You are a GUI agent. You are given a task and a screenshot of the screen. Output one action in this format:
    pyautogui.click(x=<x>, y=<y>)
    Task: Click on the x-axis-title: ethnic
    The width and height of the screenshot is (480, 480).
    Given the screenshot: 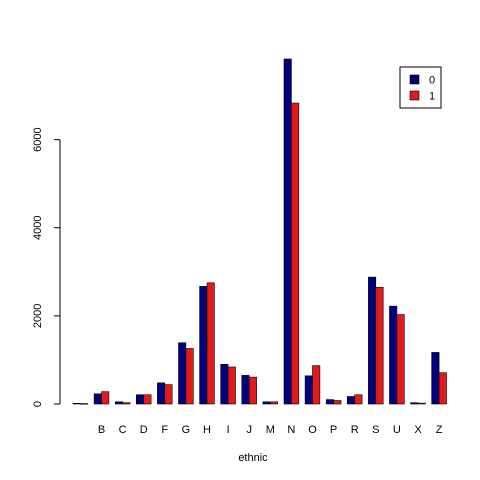 What is the action you would take?
    pyautogui.click(x=253, y=458)
    